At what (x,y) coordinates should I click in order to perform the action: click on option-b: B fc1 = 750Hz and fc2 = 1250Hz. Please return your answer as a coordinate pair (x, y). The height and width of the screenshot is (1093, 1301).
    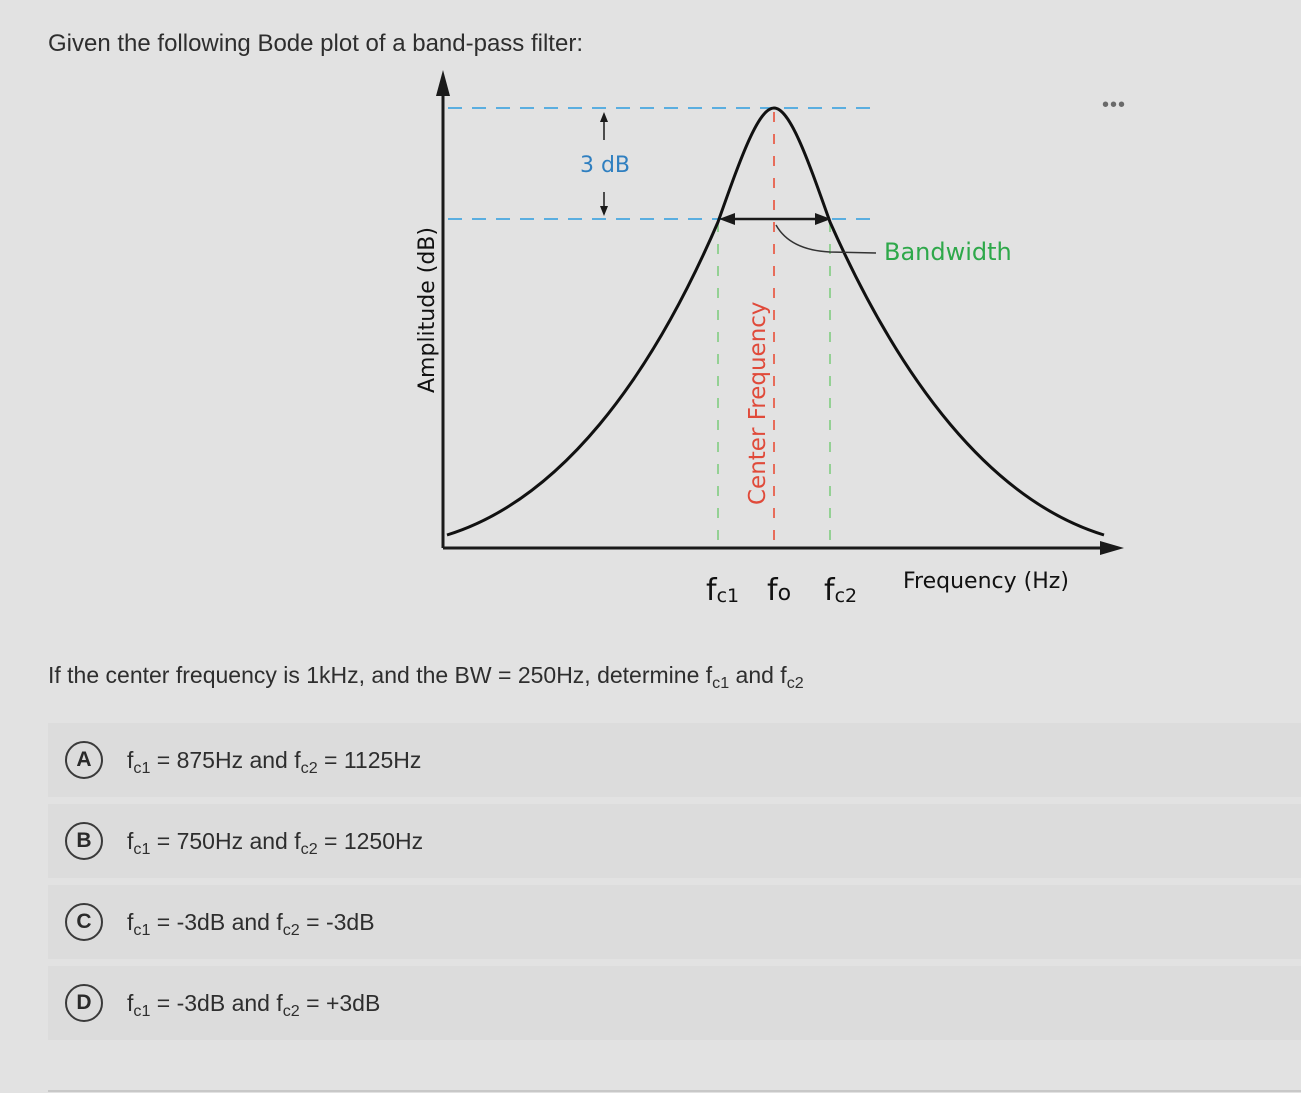
    Looking at the image, I should click on (674, 841).